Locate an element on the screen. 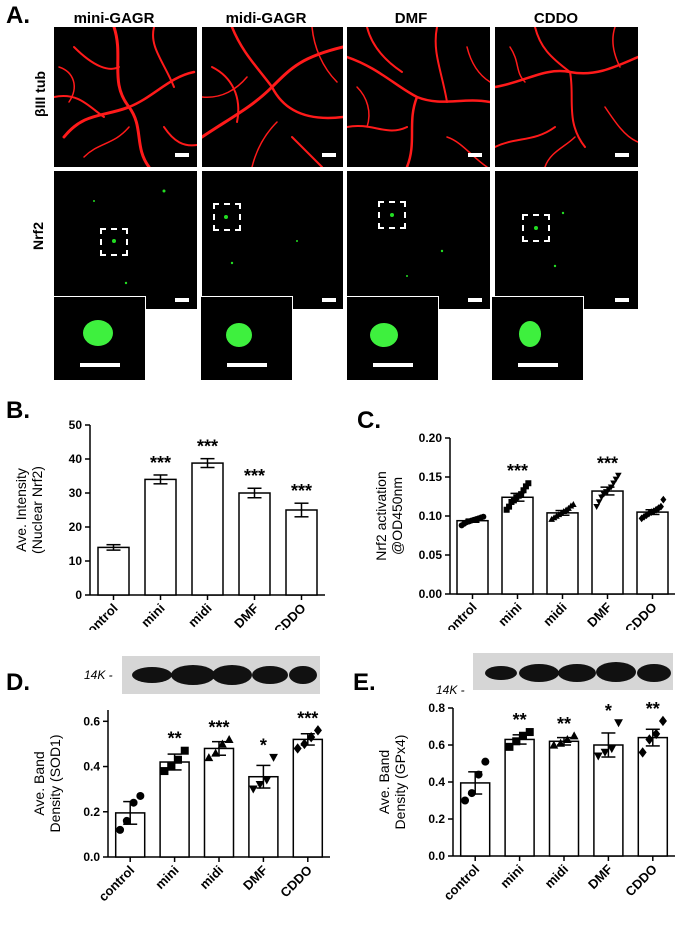 This screenshot has width=689, height=925. panel-label: D. is located at coordinates (18, 682).